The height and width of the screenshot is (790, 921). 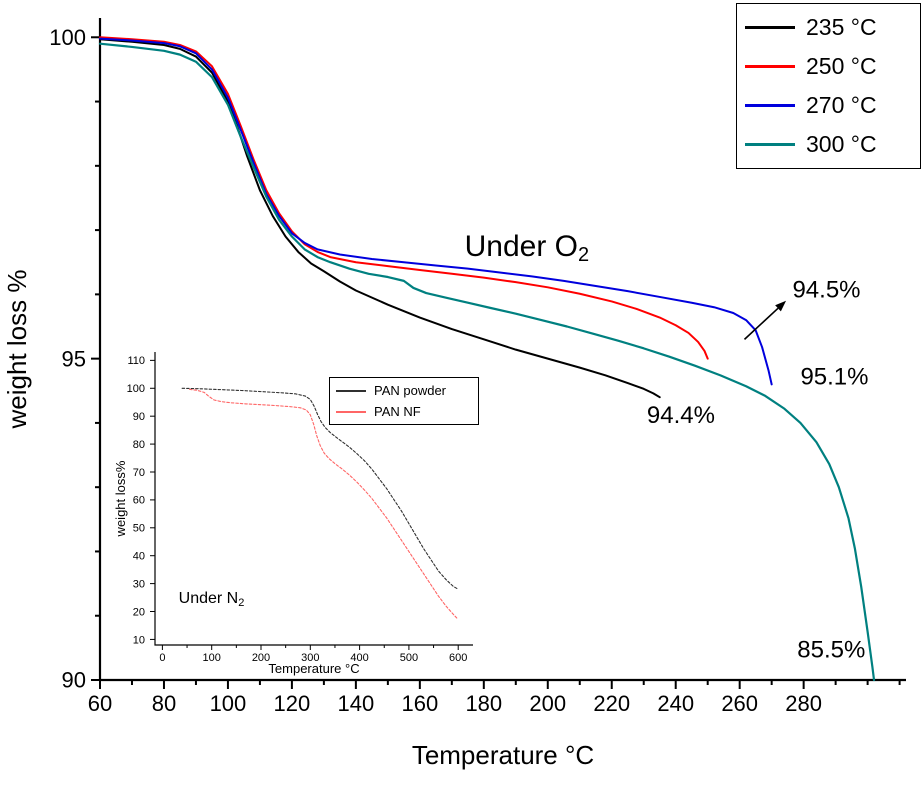 What do you see at coordinates (834, 376) in the screenshot?
I see `annotation-text: 95.1%` at bounding box center [834, 376].